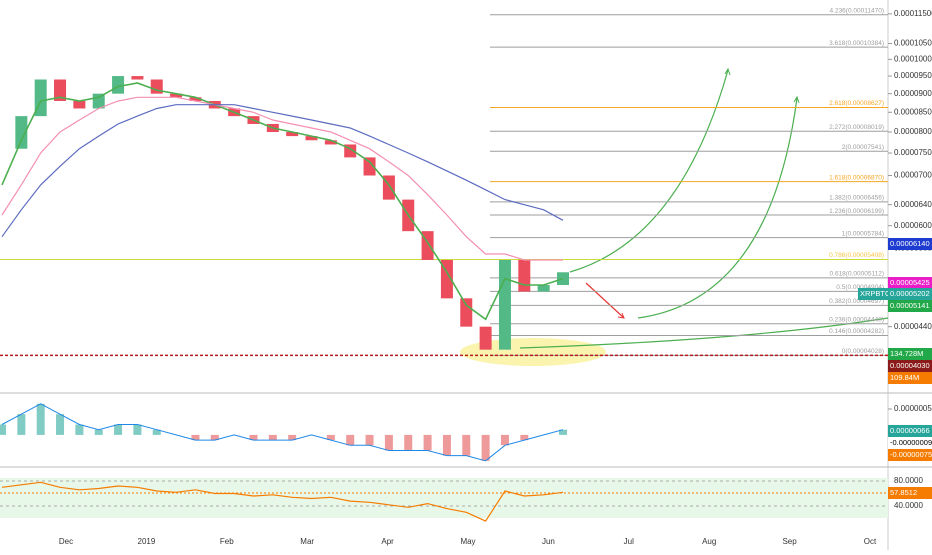  I want to click on x-tick-label: Sep, so click(789, 541).